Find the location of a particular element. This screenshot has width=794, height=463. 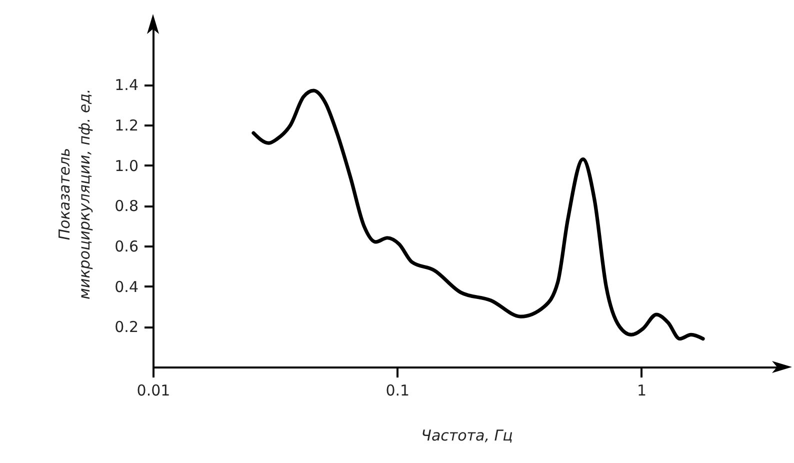

y-tick-label: 0.6 is located at coordinates (126, 246).